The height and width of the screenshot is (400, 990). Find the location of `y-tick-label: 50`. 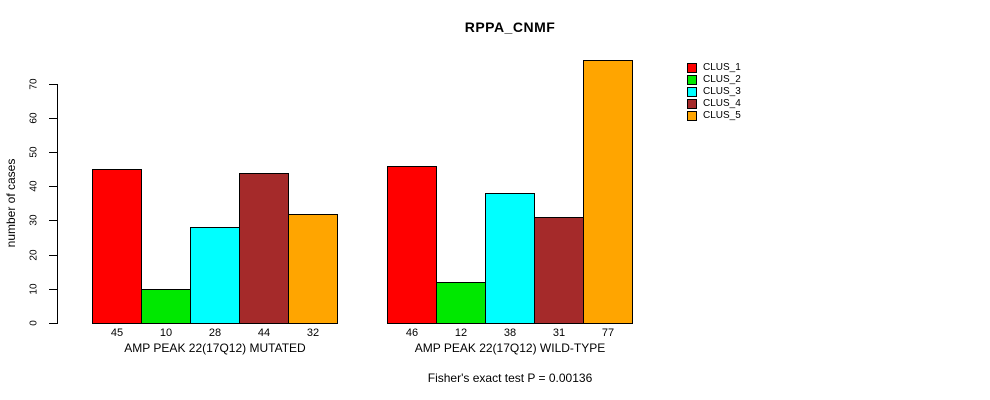

y-tick-label: 50 is located at coordinates (34, 152).